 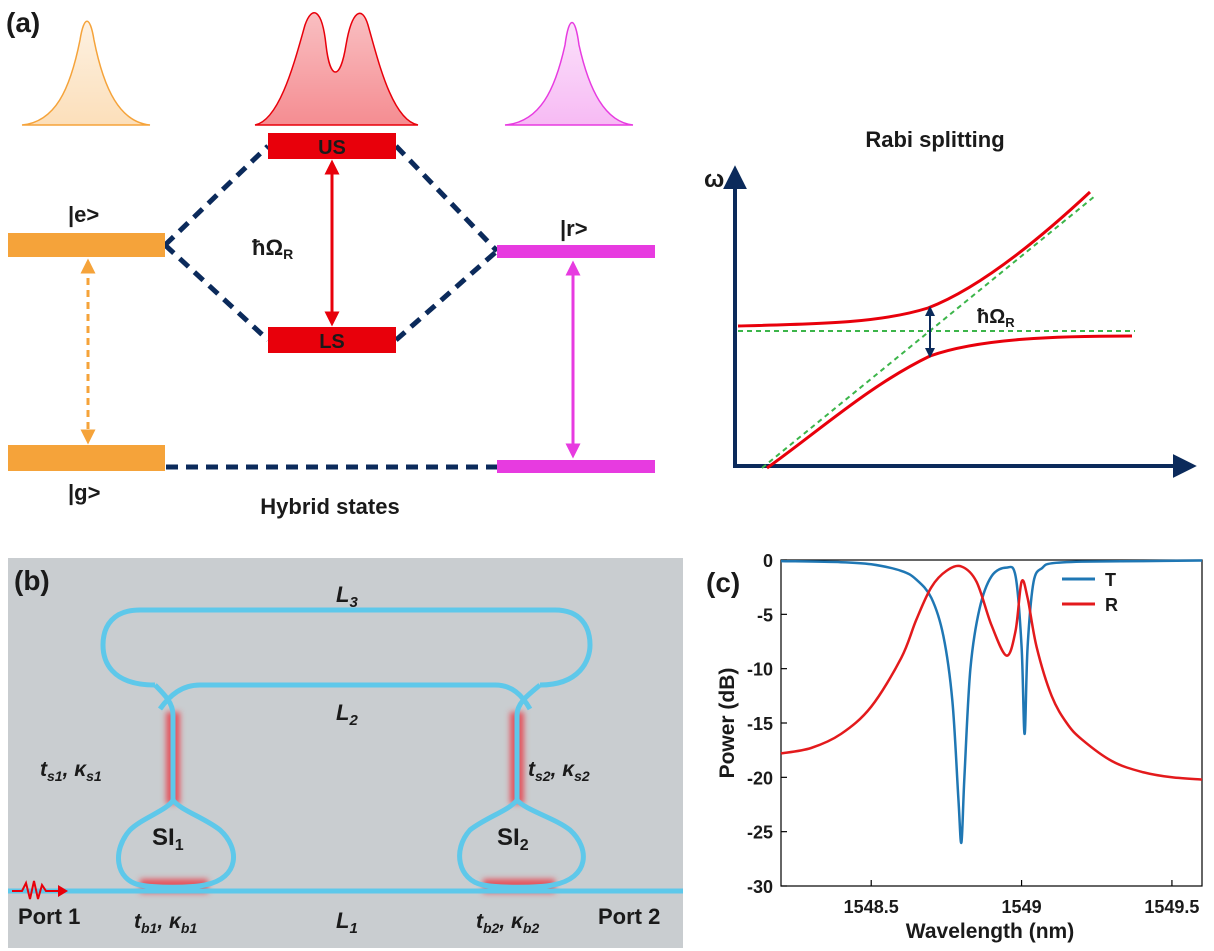 What do you see at coordinates (949, 402) in the screenshot?
I see `lower-polariton-branch` at bounding box center [949, 402].